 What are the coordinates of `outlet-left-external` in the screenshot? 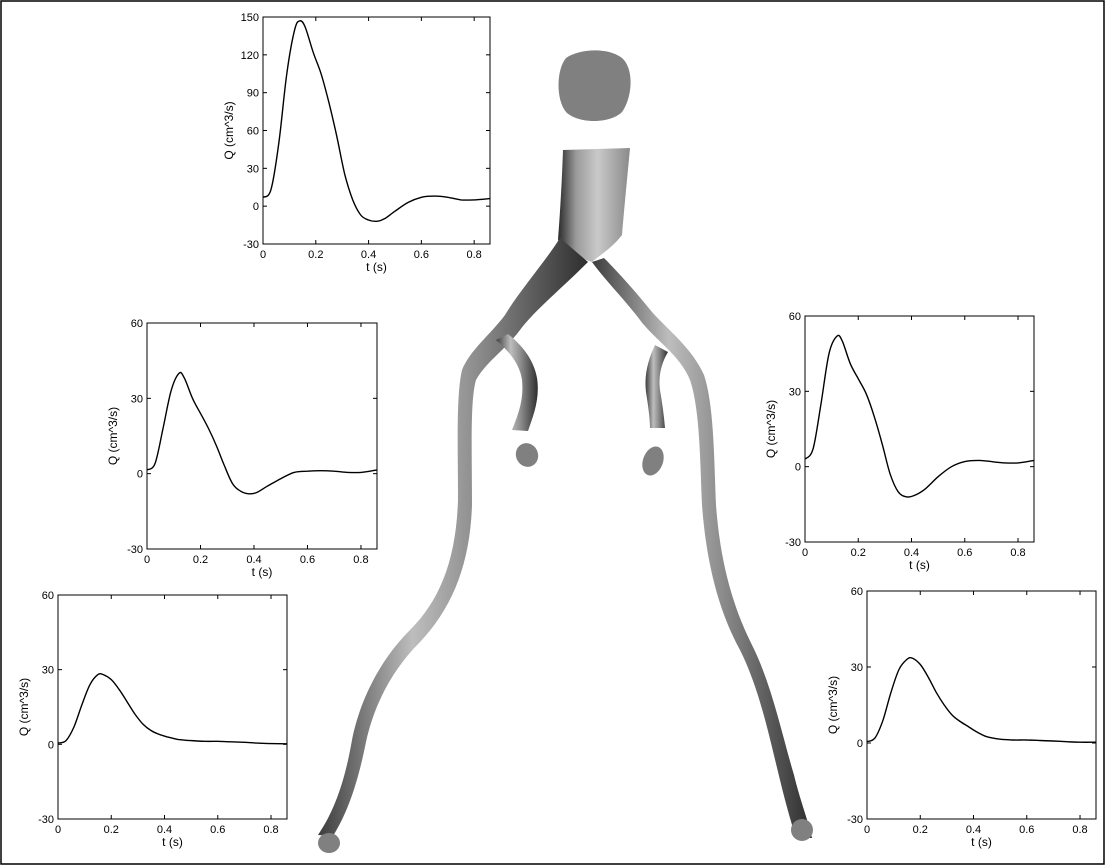 It's located at (329, 843).